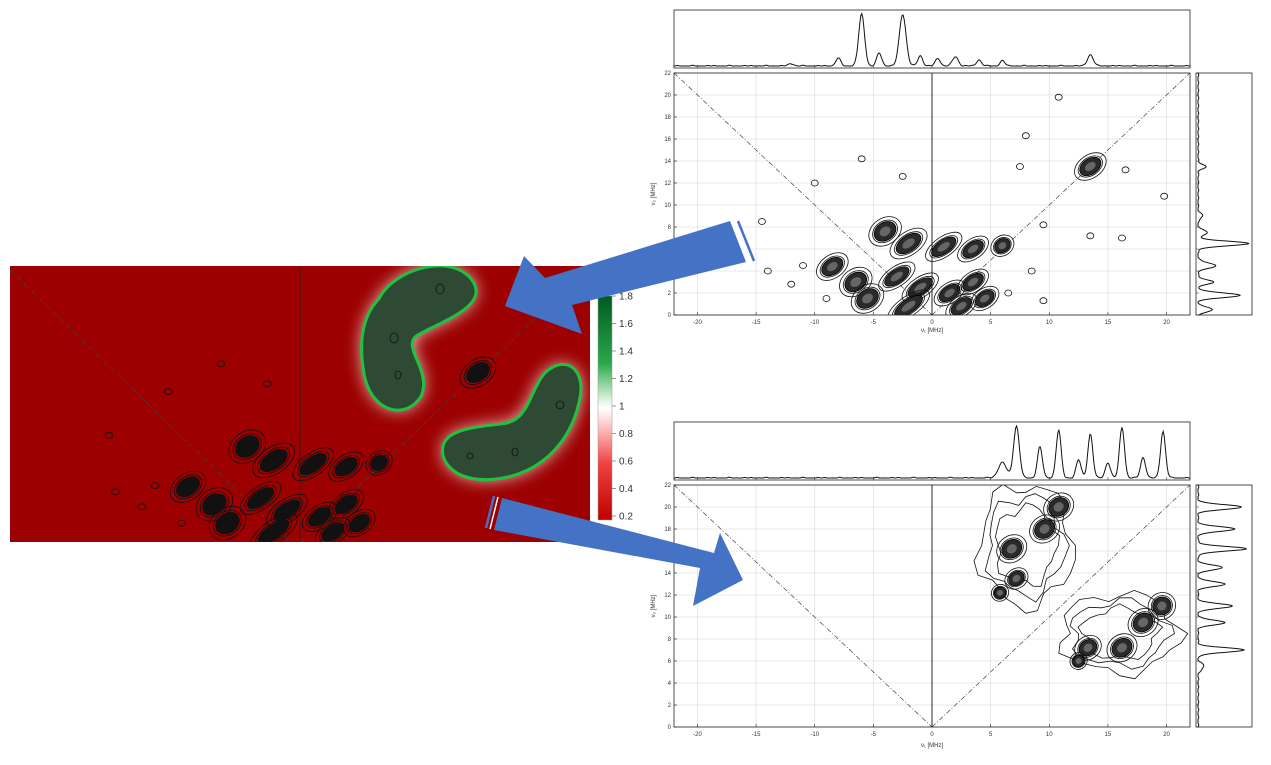 This screenshot has width=1271, height=765. I want to click on bot-ytick-0: 0, so click(670, 728).